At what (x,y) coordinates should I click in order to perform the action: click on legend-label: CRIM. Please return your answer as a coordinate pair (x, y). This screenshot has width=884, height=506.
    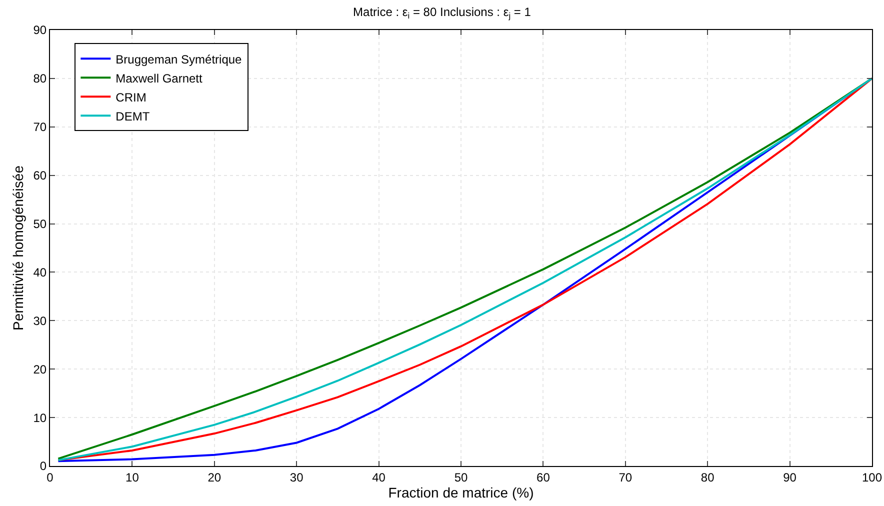
    Looking at the image, I should click on (131, 97).